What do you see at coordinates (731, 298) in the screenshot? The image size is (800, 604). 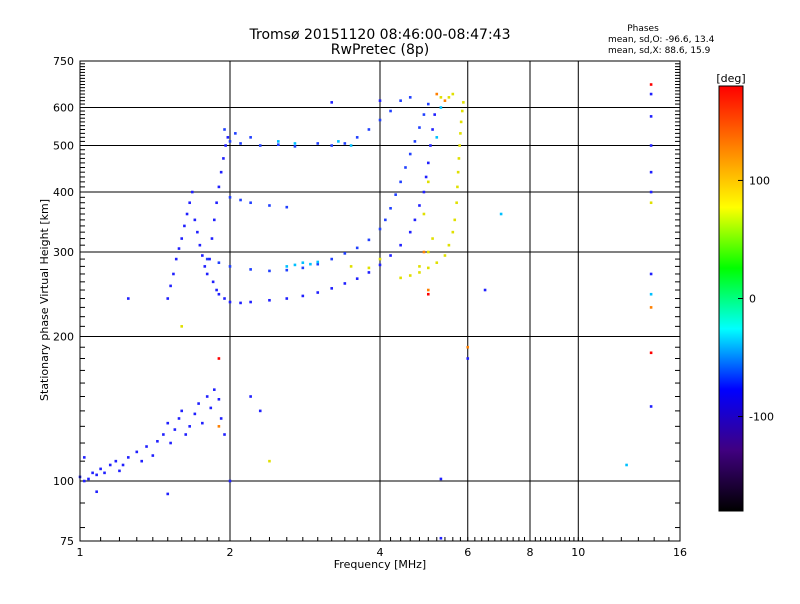 I see `colorbar` at bounding box center [731, 298].